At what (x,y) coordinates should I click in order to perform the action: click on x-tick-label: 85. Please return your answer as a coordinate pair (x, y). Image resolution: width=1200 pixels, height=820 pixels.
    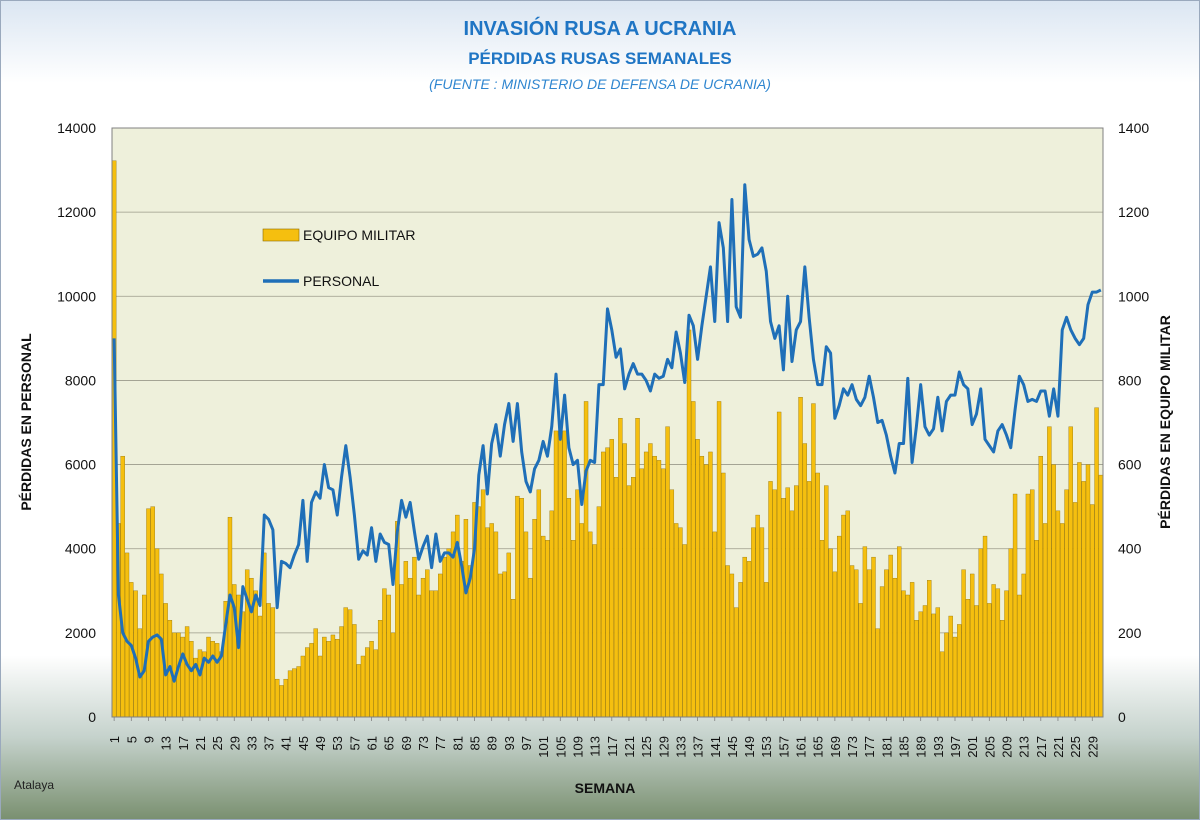
    Looking at the image, I should click on (475, 743).